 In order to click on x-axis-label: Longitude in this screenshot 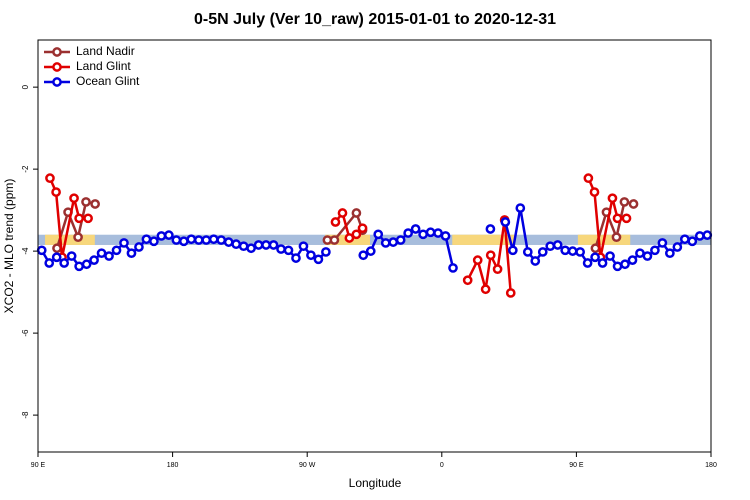, I will do `click(375, 483)`.